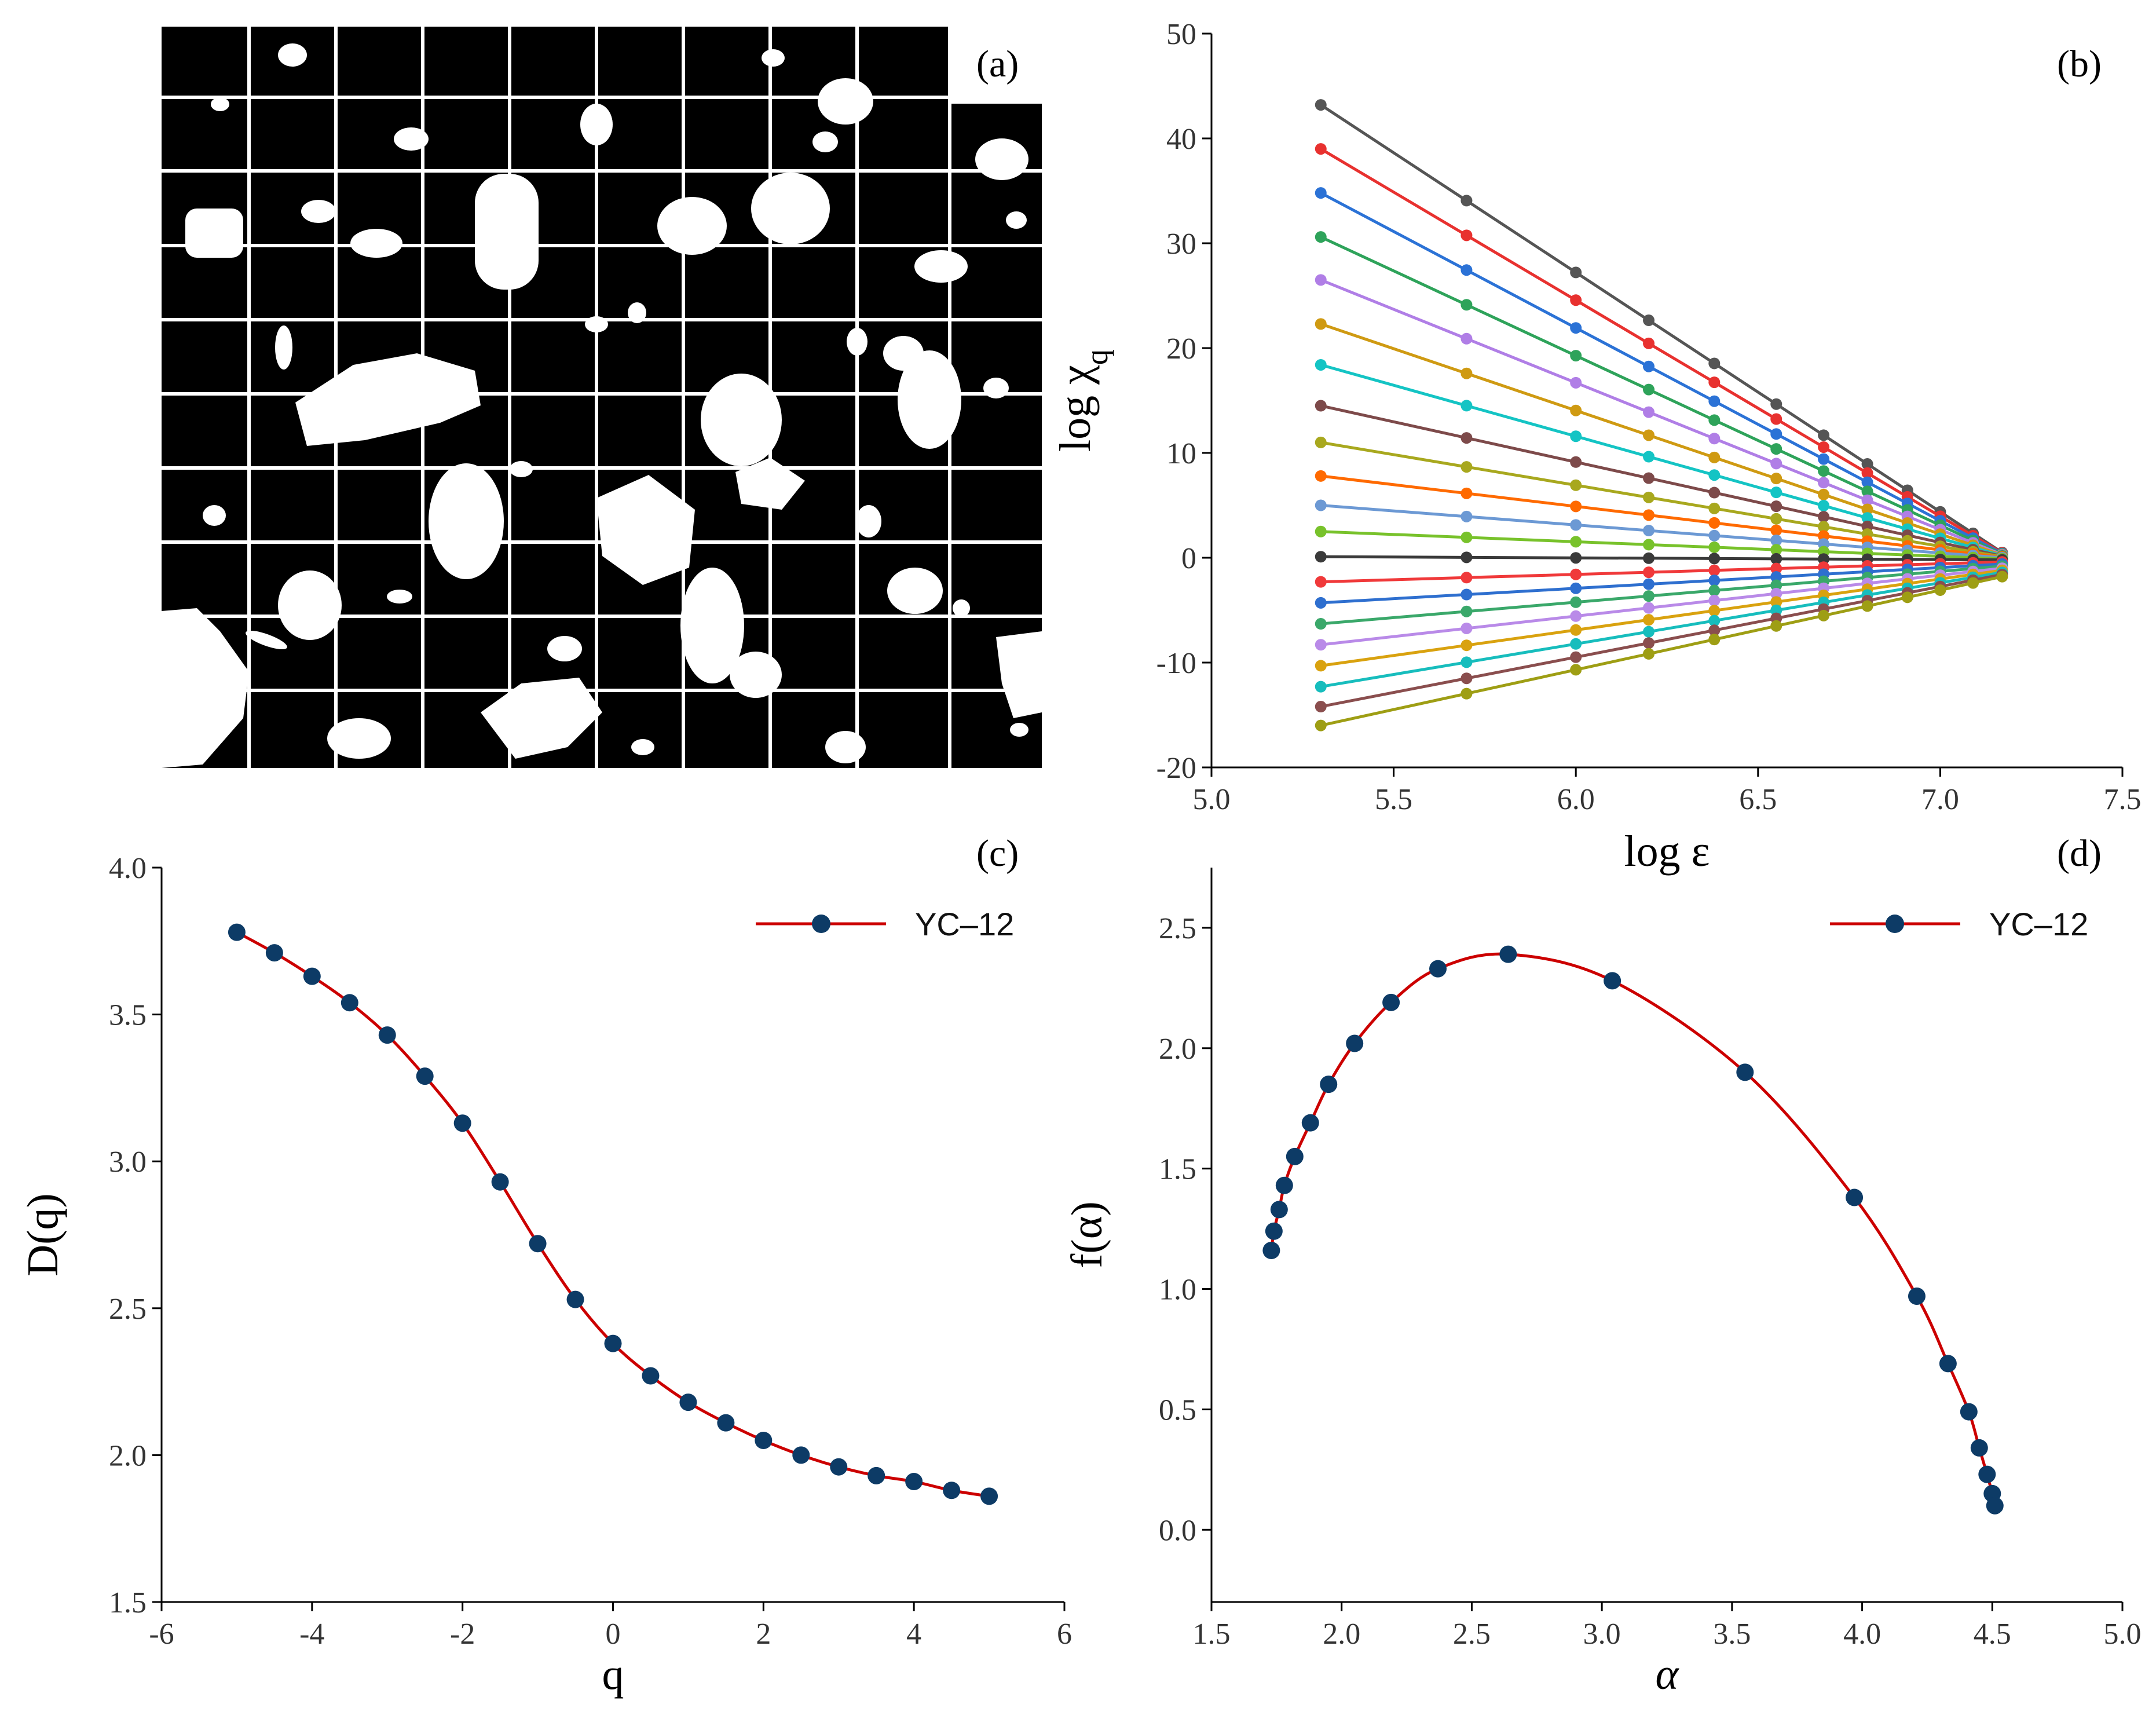 The height and width of the screenshot is (1730, 2156). What do you see at coordinates (1087, 1234) in the screenshot?
I see `y-axis-title: f(α)` at bounding box center [1087, 1234].